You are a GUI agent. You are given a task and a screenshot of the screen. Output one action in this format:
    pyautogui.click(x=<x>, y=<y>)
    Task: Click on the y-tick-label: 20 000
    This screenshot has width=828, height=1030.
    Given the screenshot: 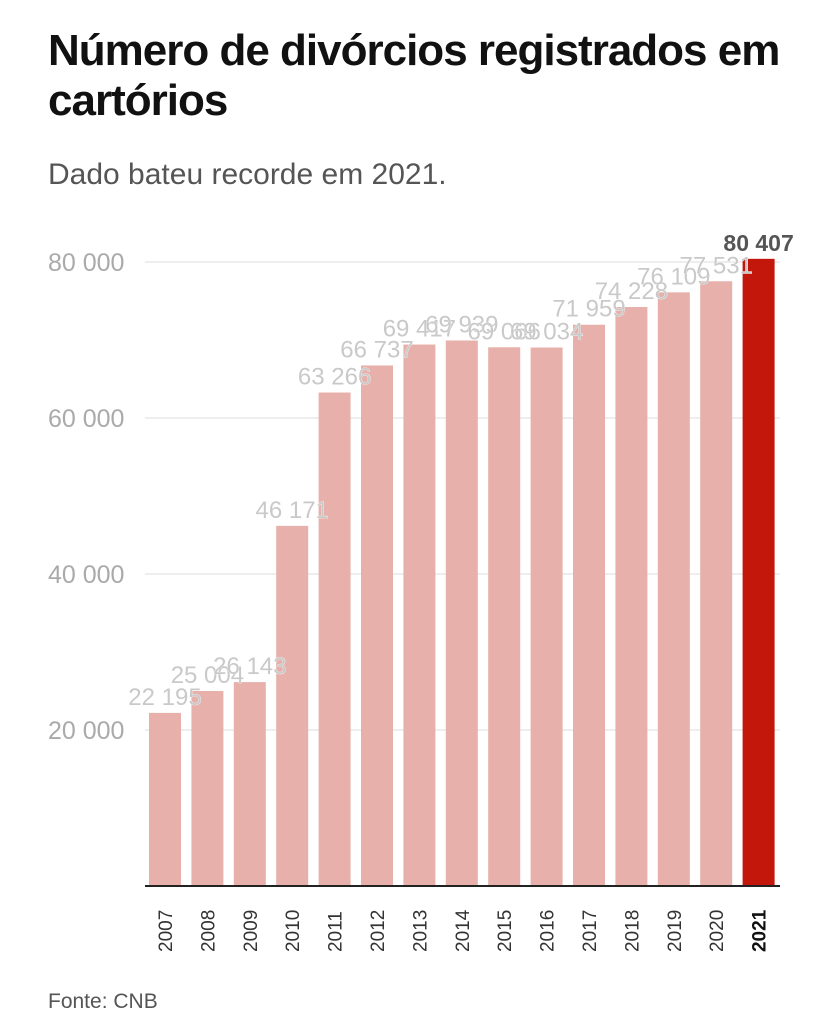 What is the action you would take?
    pyautogui.click(x=86, y=731)
    